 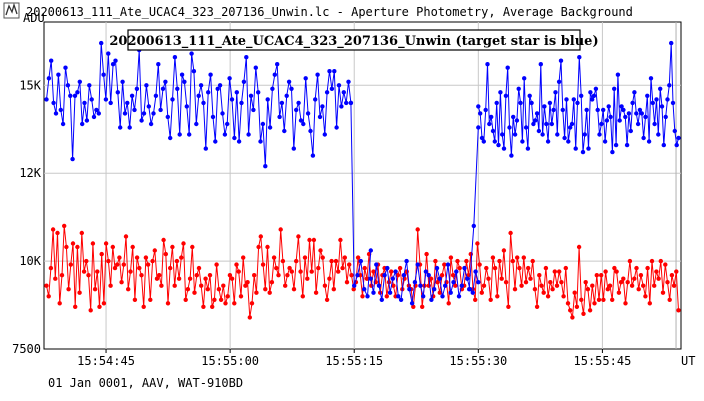 What do you see at coordinates (11, 10) in the screenshot?
I see `light-curve-icon` at bounding box center [11, 10].